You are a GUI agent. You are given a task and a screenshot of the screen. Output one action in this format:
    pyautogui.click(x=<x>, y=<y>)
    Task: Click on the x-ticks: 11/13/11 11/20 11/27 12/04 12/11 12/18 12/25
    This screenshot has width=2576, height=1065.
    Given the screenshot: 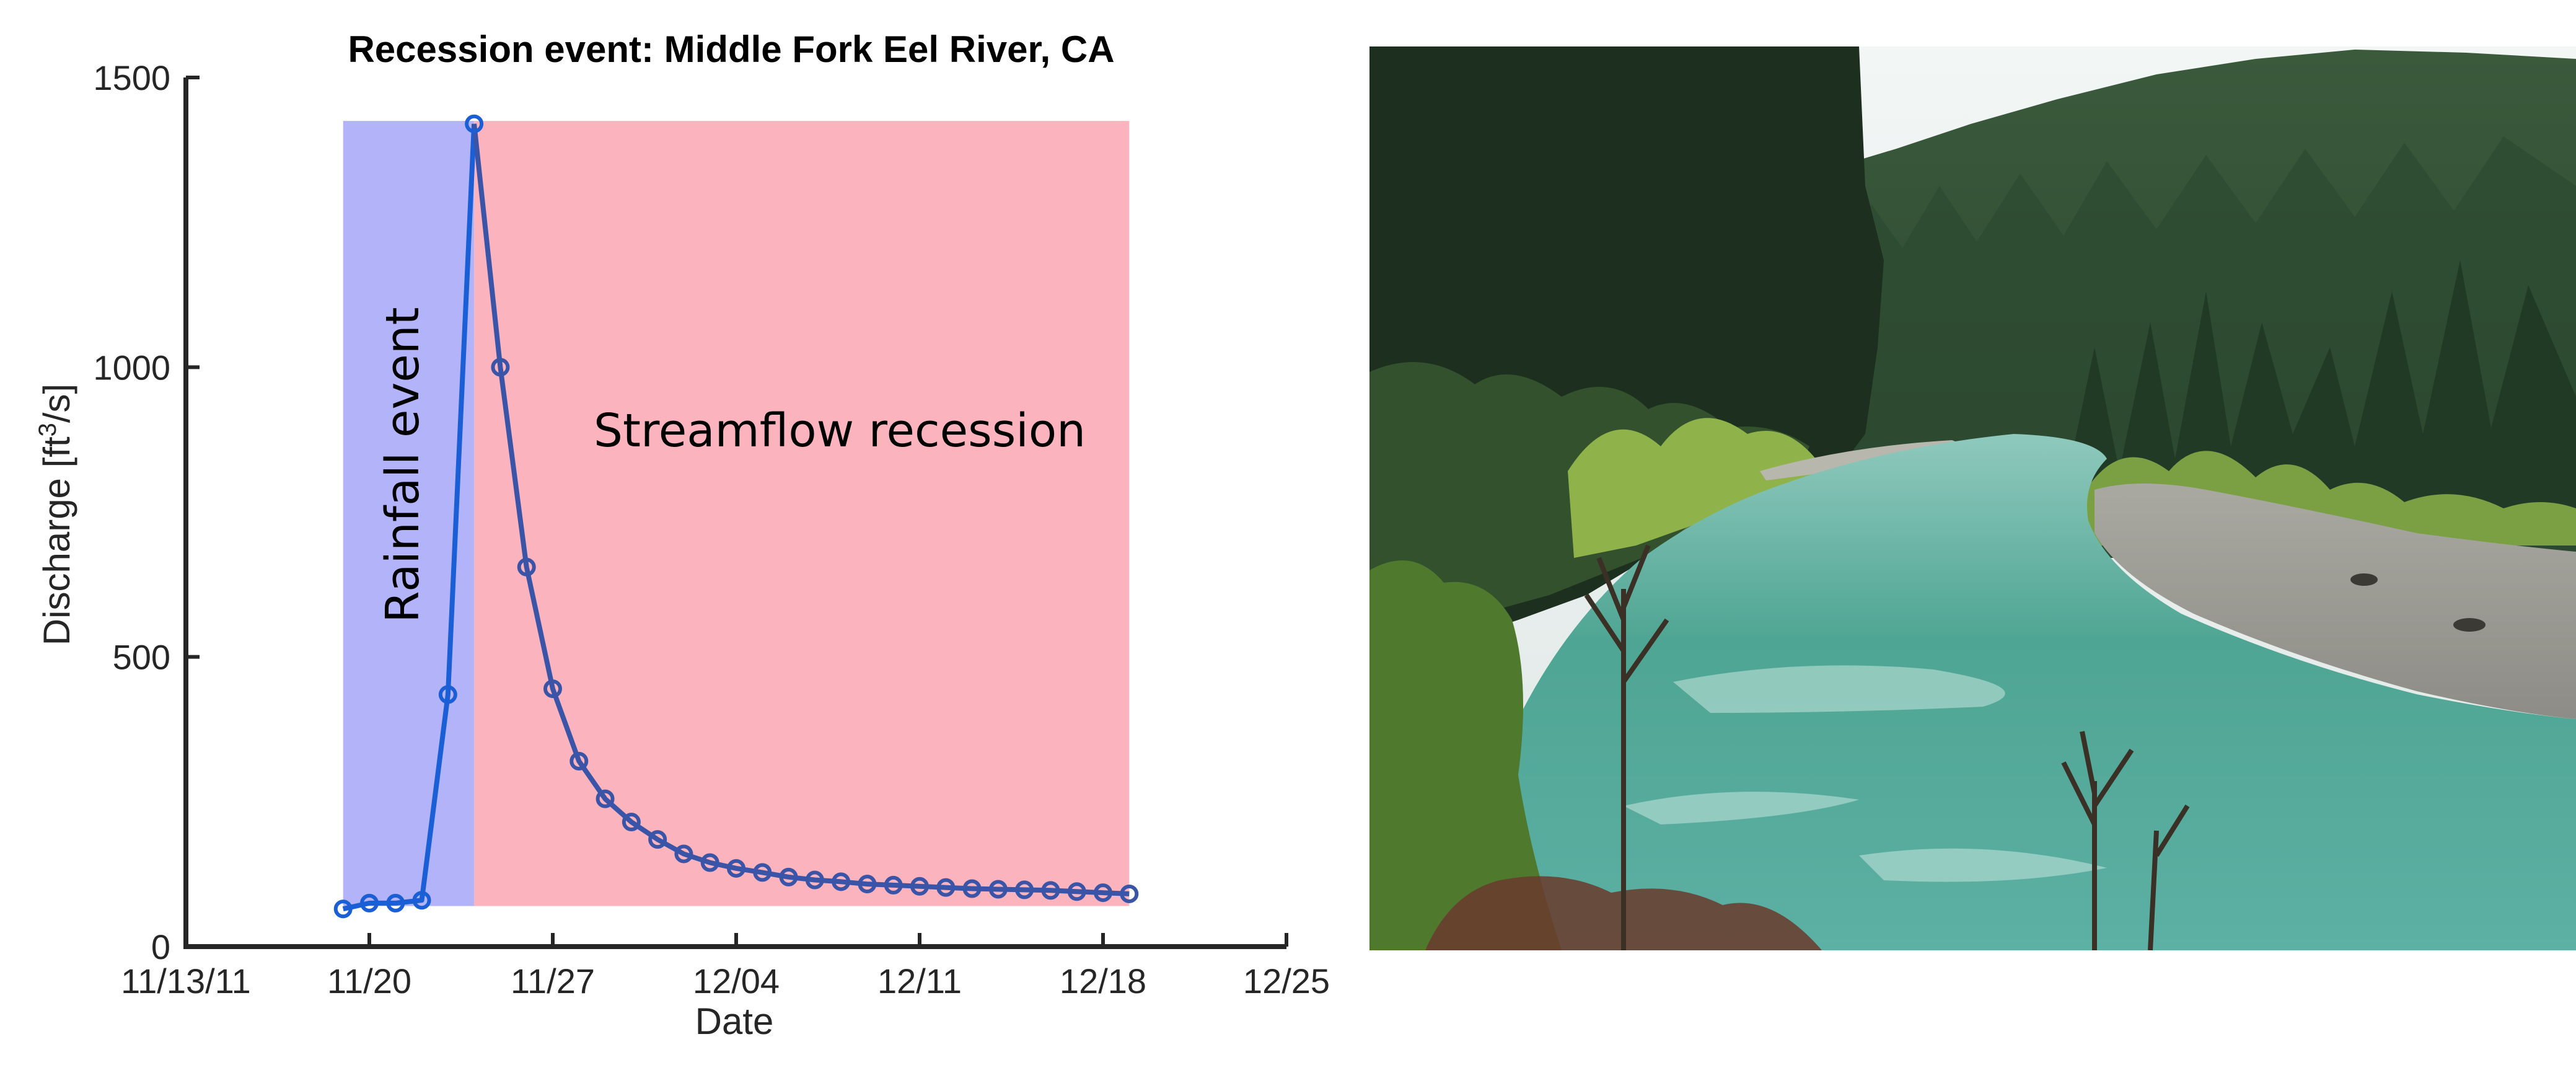 What is the action you would take?
    pyautogui.click(x=725, y=967)
    